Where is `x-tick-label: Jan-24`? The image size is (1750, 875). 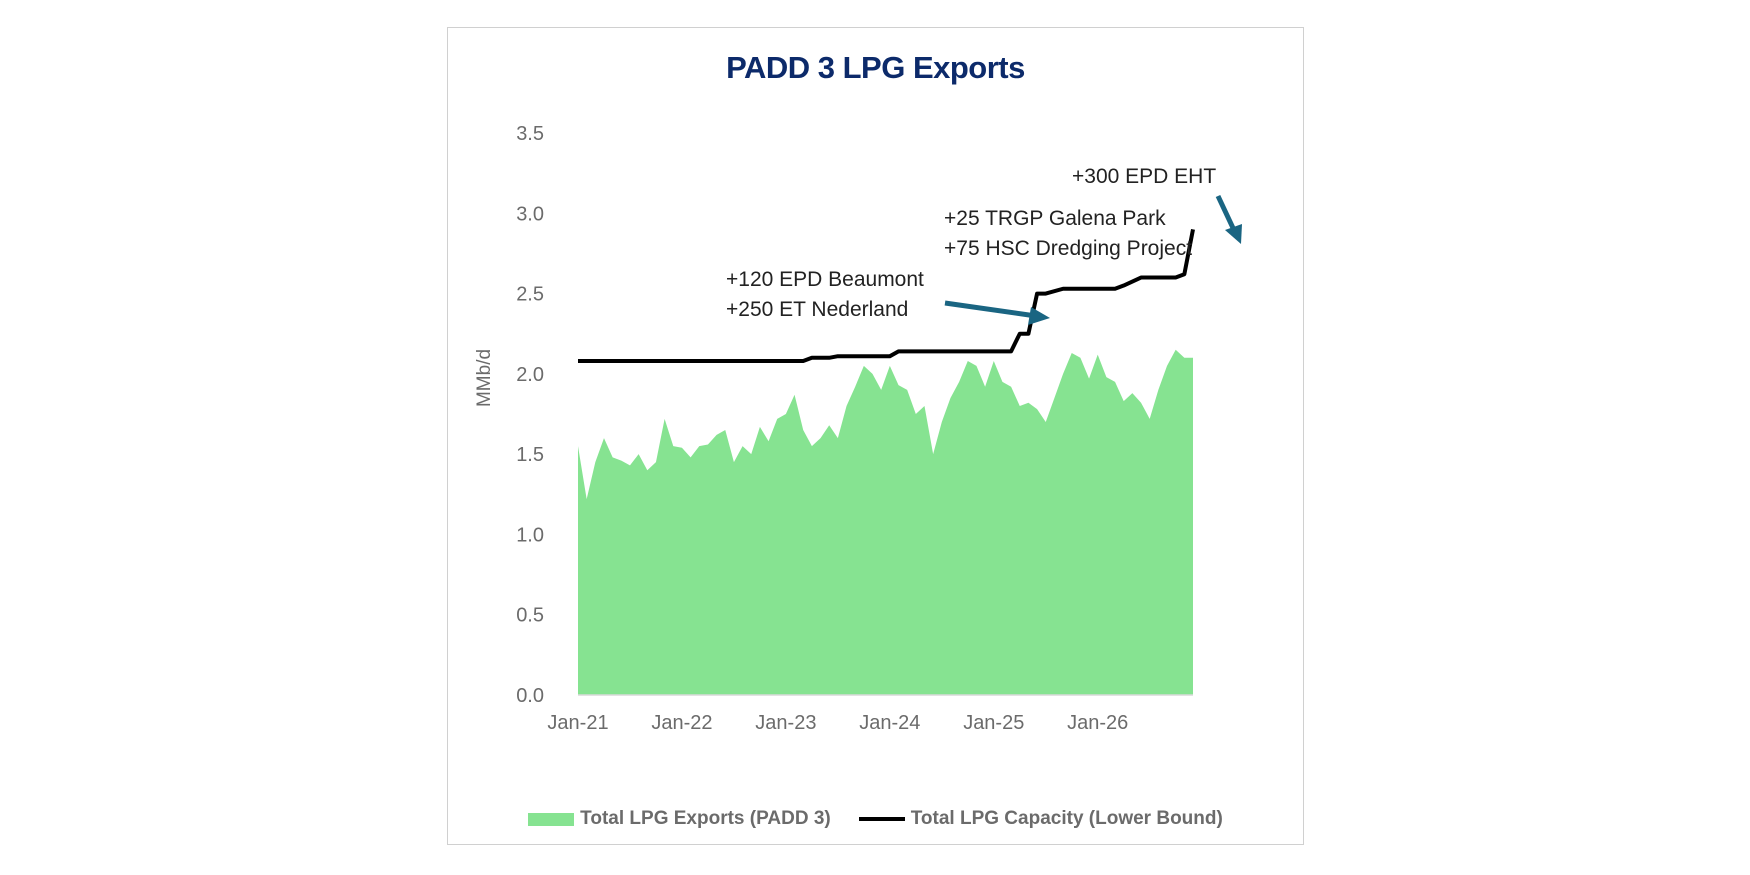 x-tick-label: Jan-24 is located at coordinates (889, 723).